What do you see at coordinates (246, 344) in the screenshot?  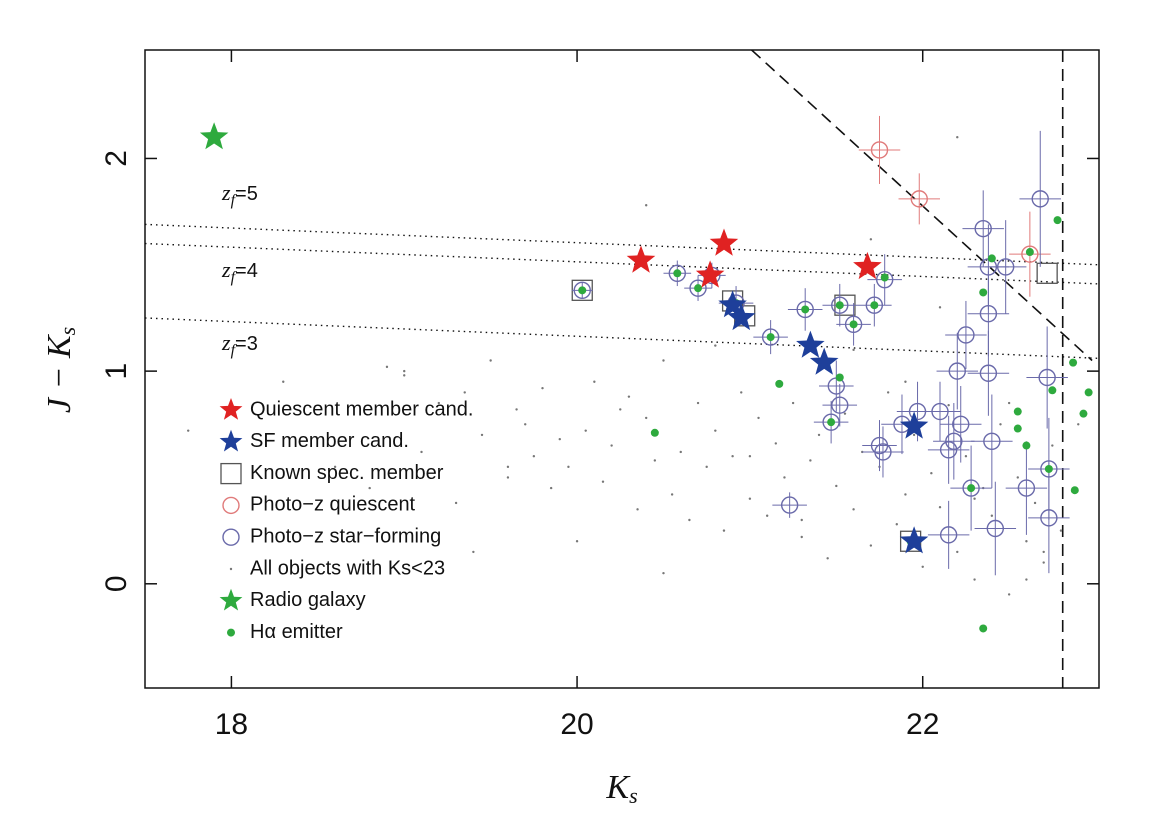 I see `annotation-text: =3` at bounding box center [246, 344].